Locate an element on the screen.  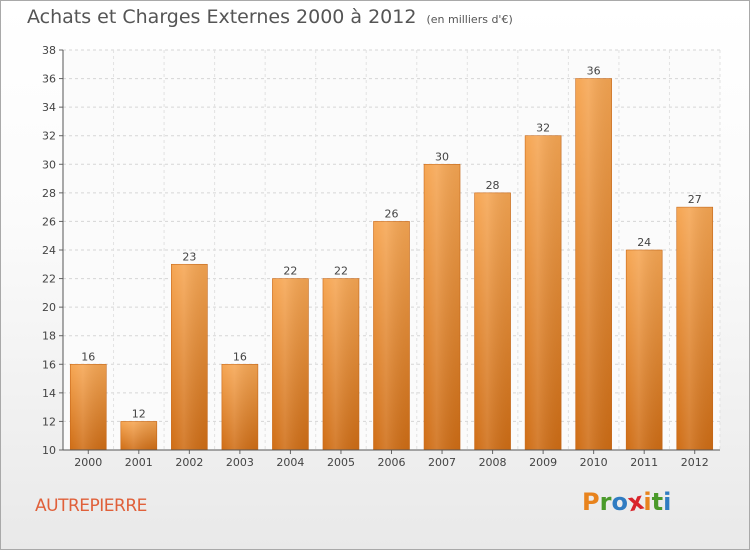
x-tick-label: 2012 is located at coordinates (695, 462).